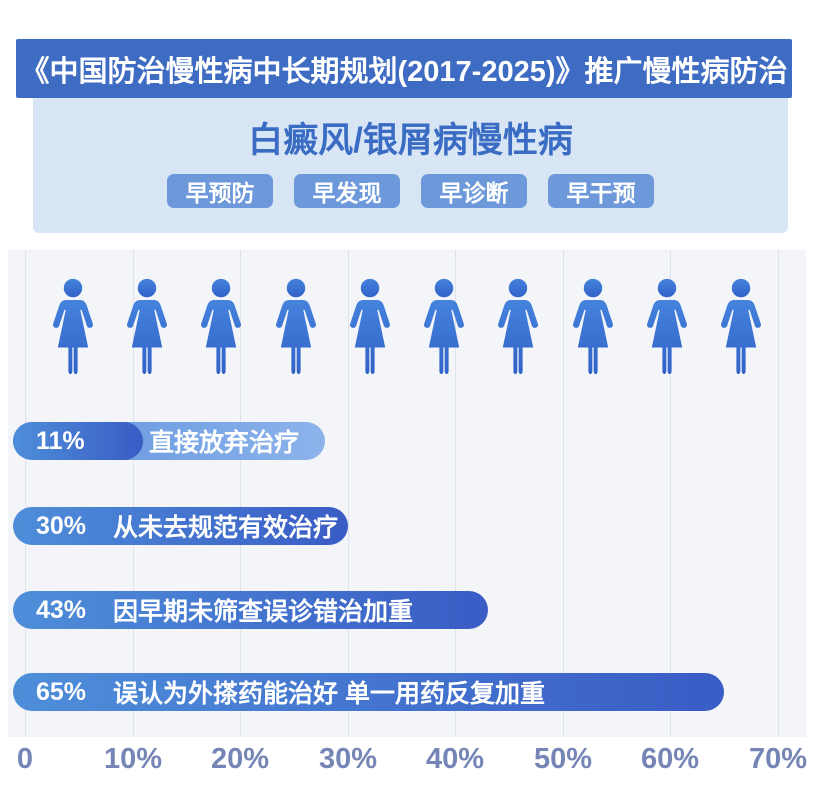 The height and width of the screenshot is (800, 820). Describe the element at coordinates (670, 759) in the screenshot. I see `x-axis-tick: 60%` at that location.